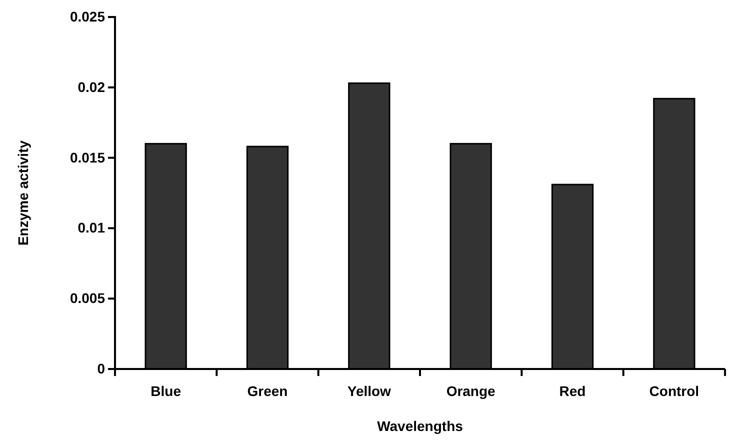 The height and width of the screenshot is (447, 743). I want to click on x-tick-label: Red, so click(572, 391).